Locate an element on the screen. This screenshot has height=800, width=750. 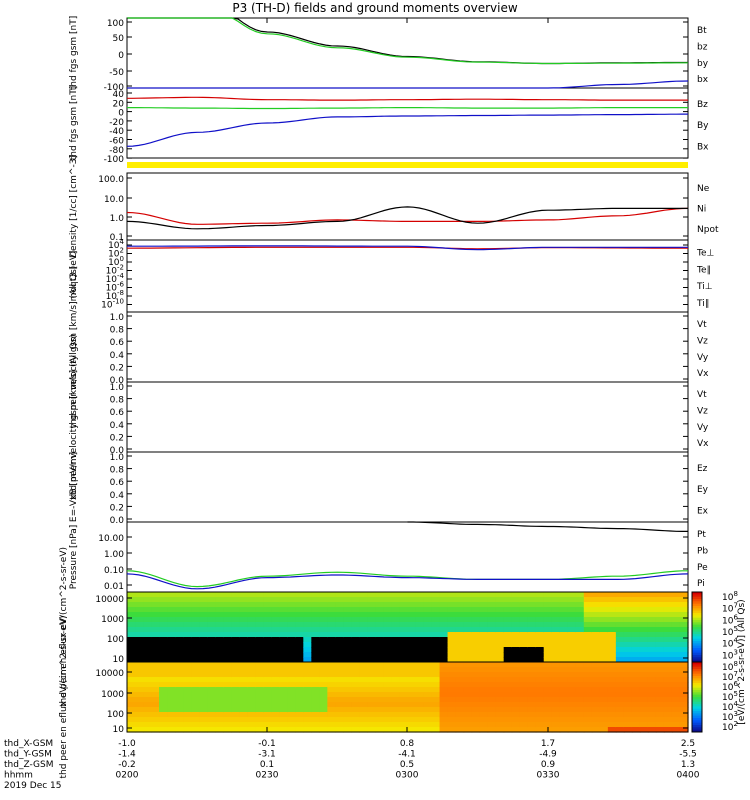
y-tick-label: 1.0 is located at coordinates (117, 318).